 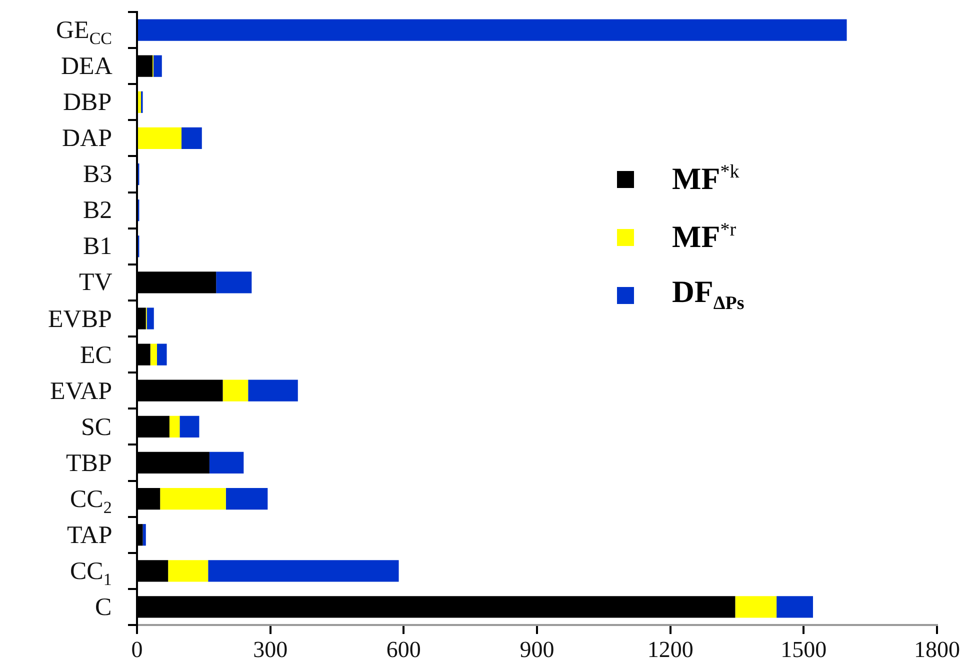 I want to click on y-tick-label: DBP, so click(x=87, y=102).